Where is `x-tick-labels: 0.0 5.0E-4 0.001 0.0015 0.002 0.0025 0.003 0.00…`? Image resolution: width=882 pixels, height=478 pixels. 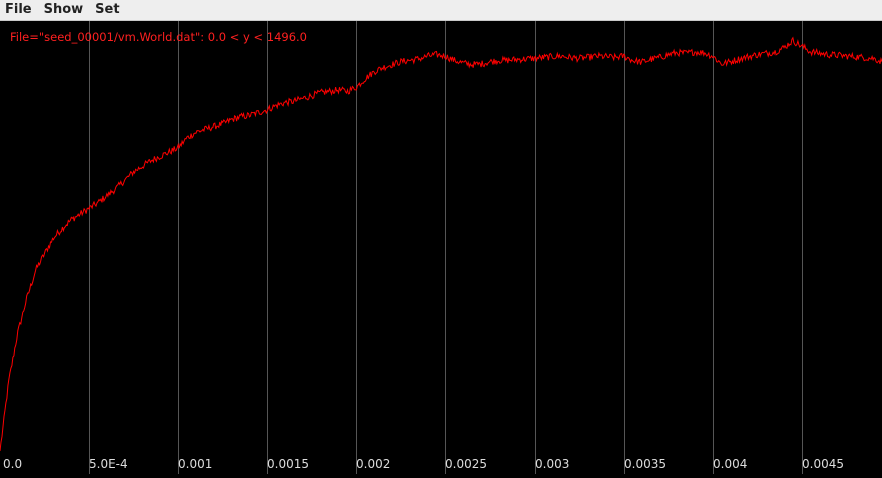
x-tick-labels: 0.0 5.0E-4 0.001 0.0015 0.002 0.0025 0.003 0.00… is located at coordinates (423, 464).